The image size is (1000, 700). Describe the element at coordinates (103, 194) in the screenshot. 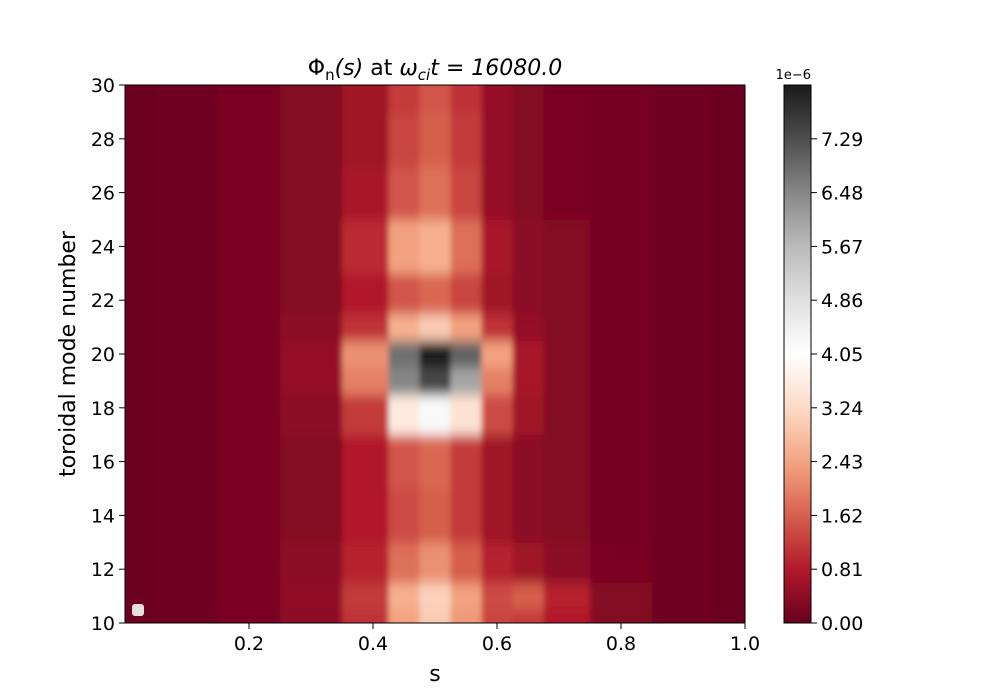

I see `y-tick-label: 26` at that location.